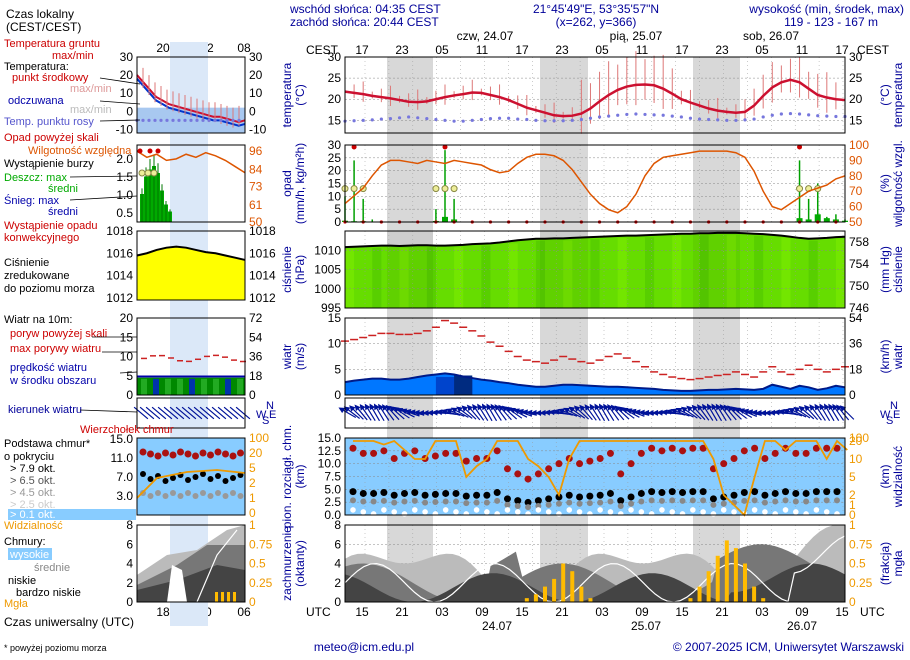 The height and width of the screenshot is (660, 910). I want to click on coords: 21°45'49"E, 53°35'57"N, so click(596, 9).